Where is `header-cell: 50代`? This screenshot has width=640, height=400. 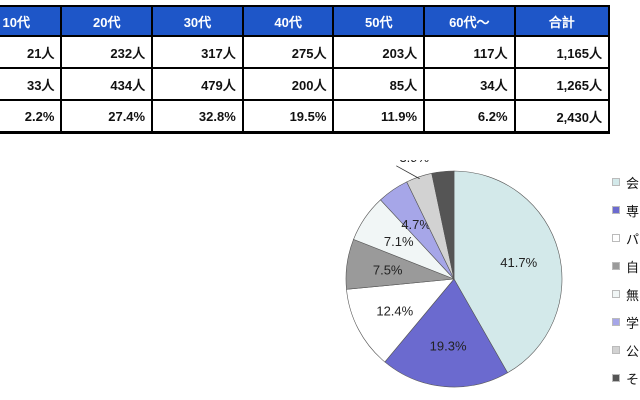
header-cell: 50代 is located at coordinates (379, 21).